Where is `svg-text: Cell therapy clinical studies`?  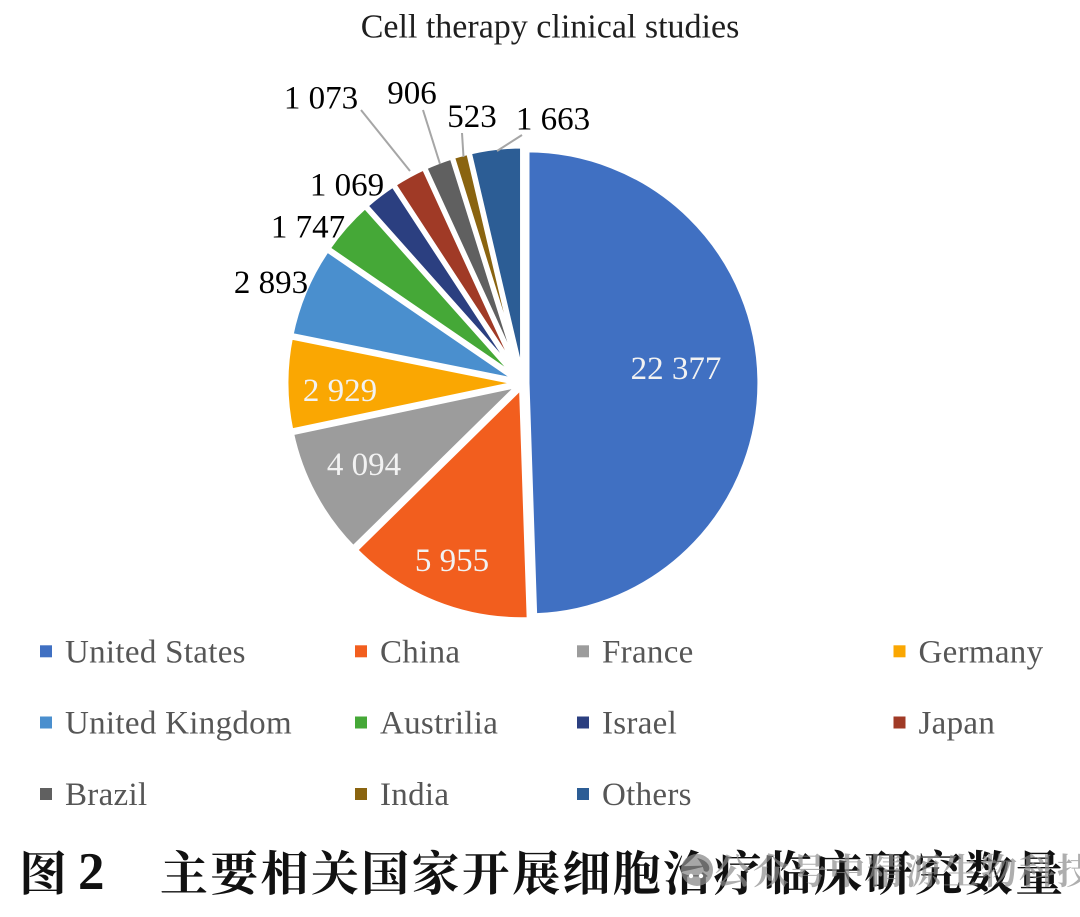 svg-text: Cell therapy clinical studies is located at coordinates (550, 27).